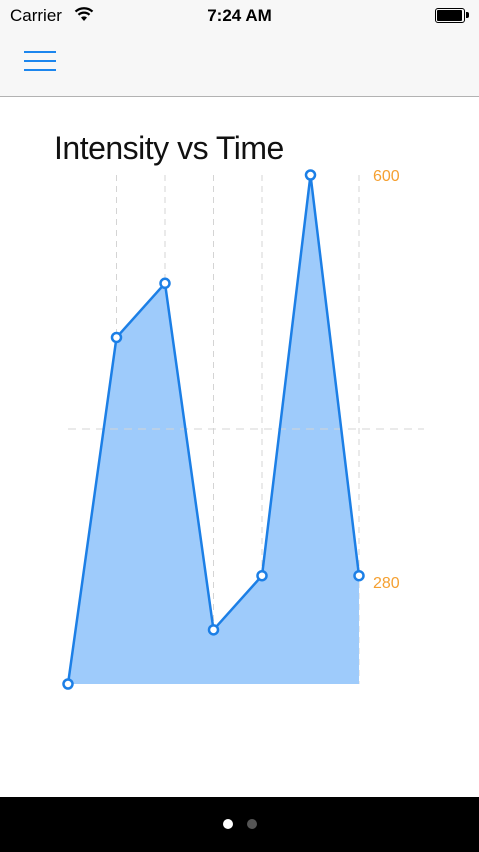 The height and width of the screenshot is (852, 479). I want to click on chart-title: Intensity vs Time, so click(169, 148).